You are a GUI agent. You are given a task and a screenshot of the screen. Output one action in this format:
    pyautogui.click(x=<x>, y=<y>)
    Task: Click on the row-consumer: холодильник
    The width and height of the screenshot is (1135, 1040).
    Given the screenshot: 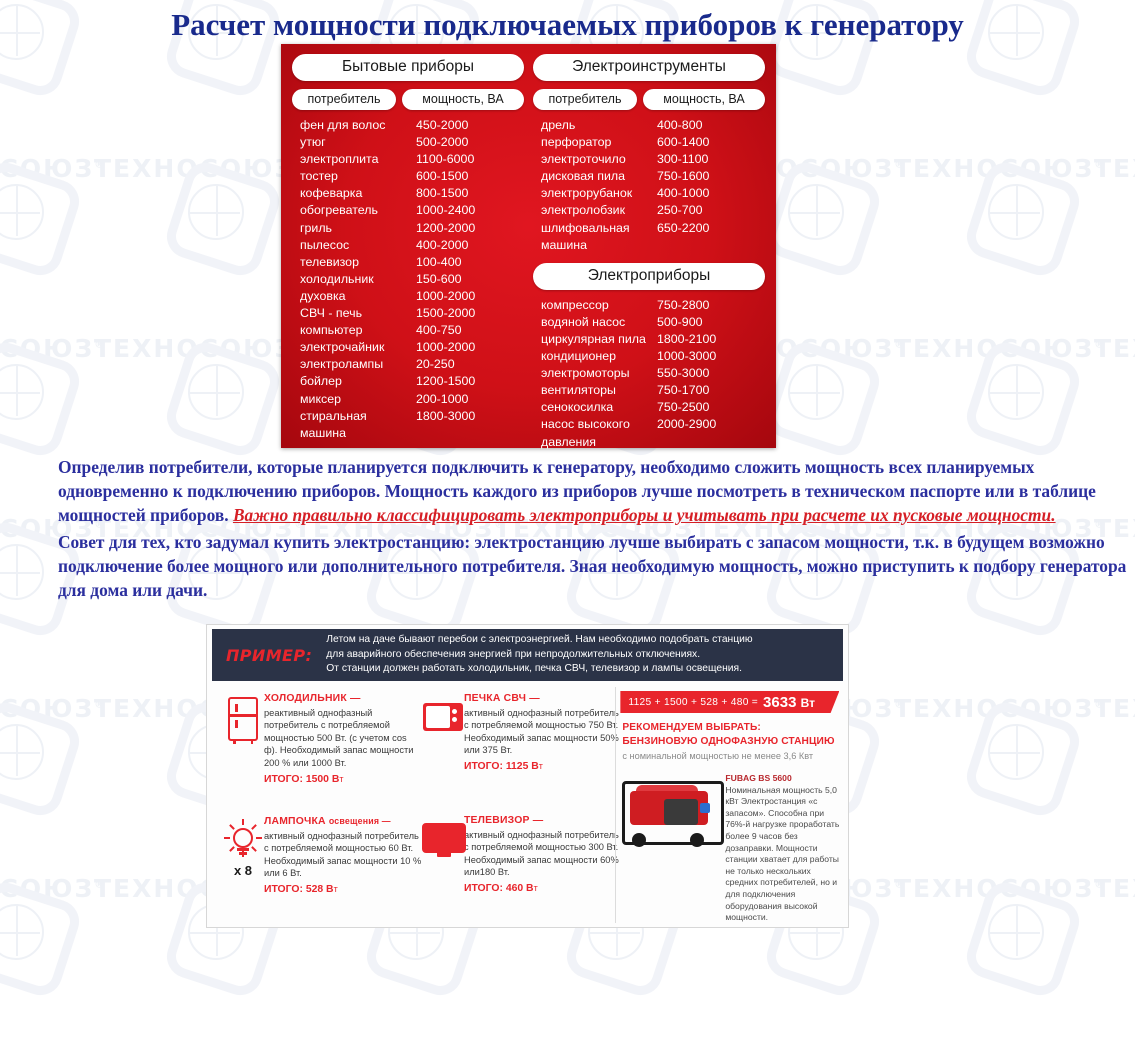 What is the action you would take?
    pyautogui.click(x=337, y=278)
    